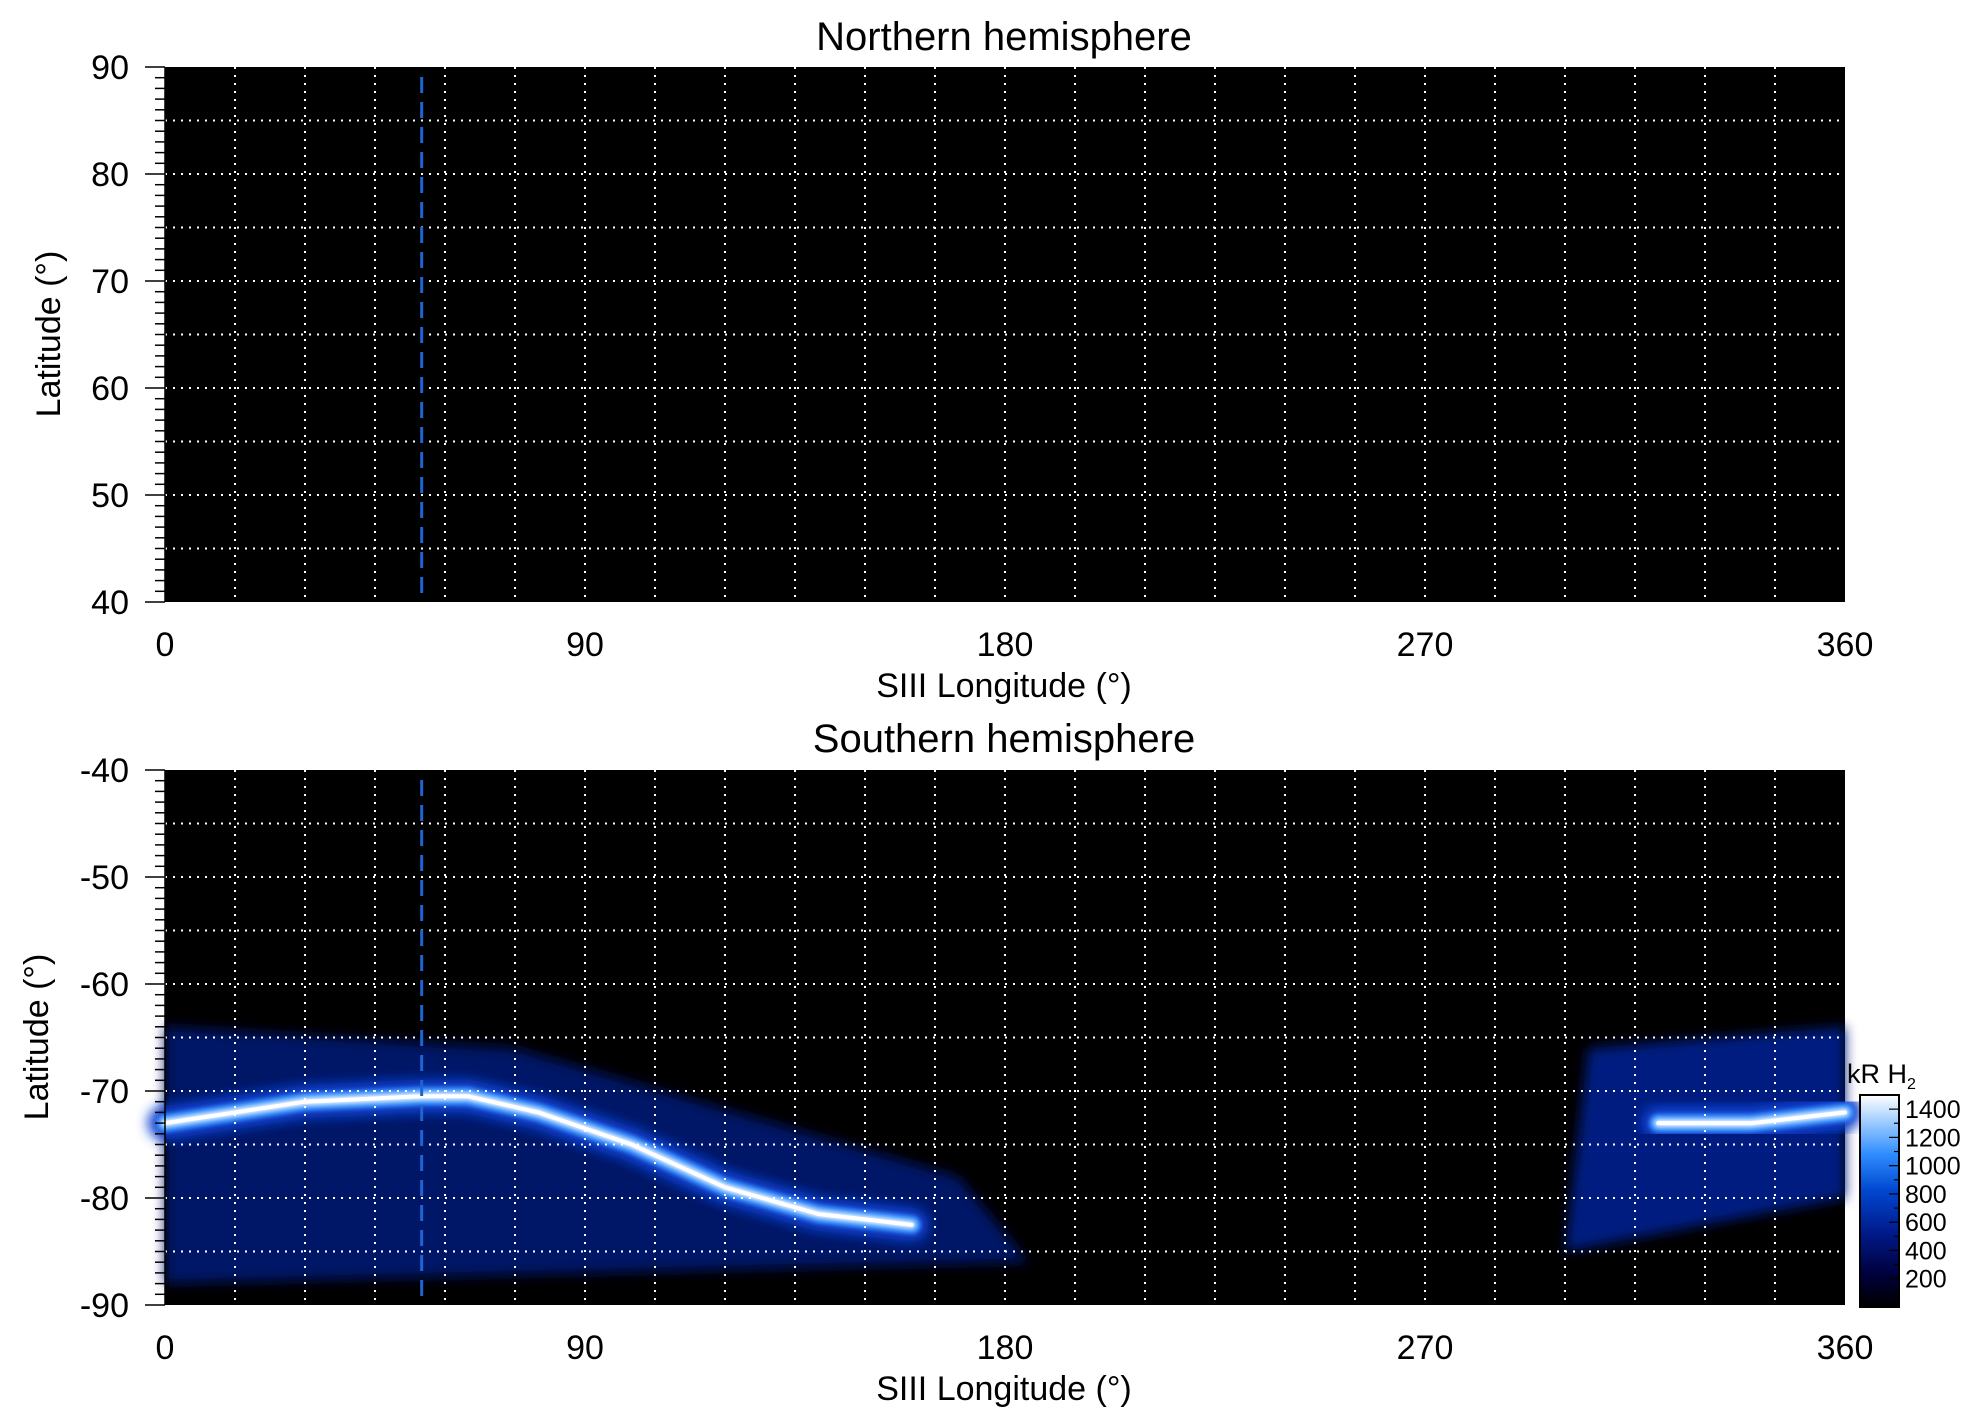 Image resolution: width=1983 pixels, height=1423 pixels. Describe the element at coordinates (110, 175) in the screenshot. I see `y-tick-label: 80` at that location.